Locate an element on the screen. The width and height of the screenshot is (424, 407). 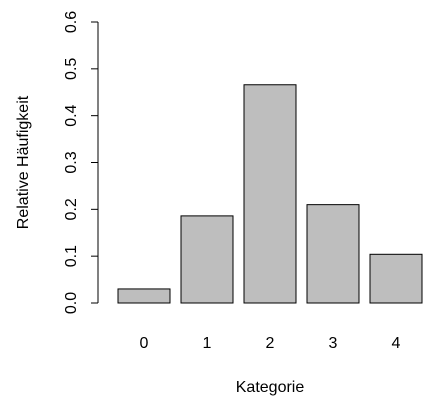
x-tick-label: 4 is located at coordinates (396, 343).